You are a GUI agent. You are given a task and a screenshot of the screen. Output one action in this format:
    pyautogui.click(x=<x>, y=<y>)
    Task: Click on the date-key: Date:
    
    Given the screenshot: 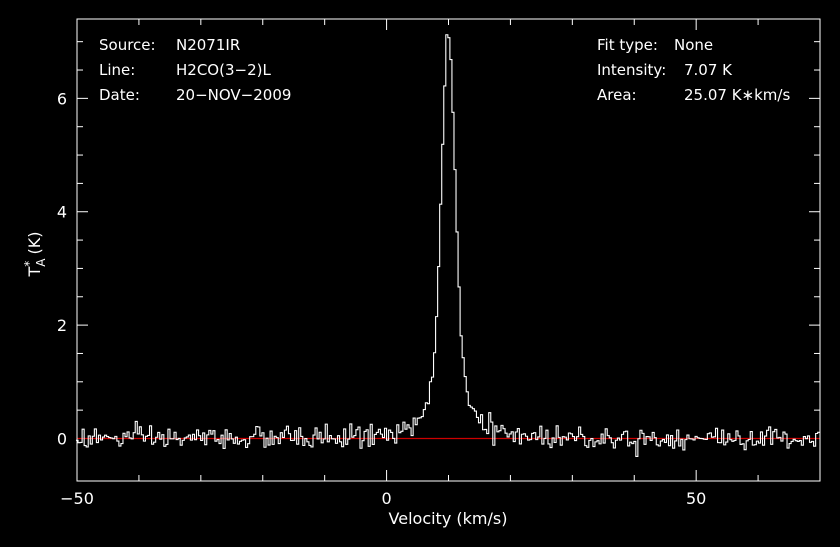 What is the action you would take?
    pyautogui.click(x=119, y=95)
    